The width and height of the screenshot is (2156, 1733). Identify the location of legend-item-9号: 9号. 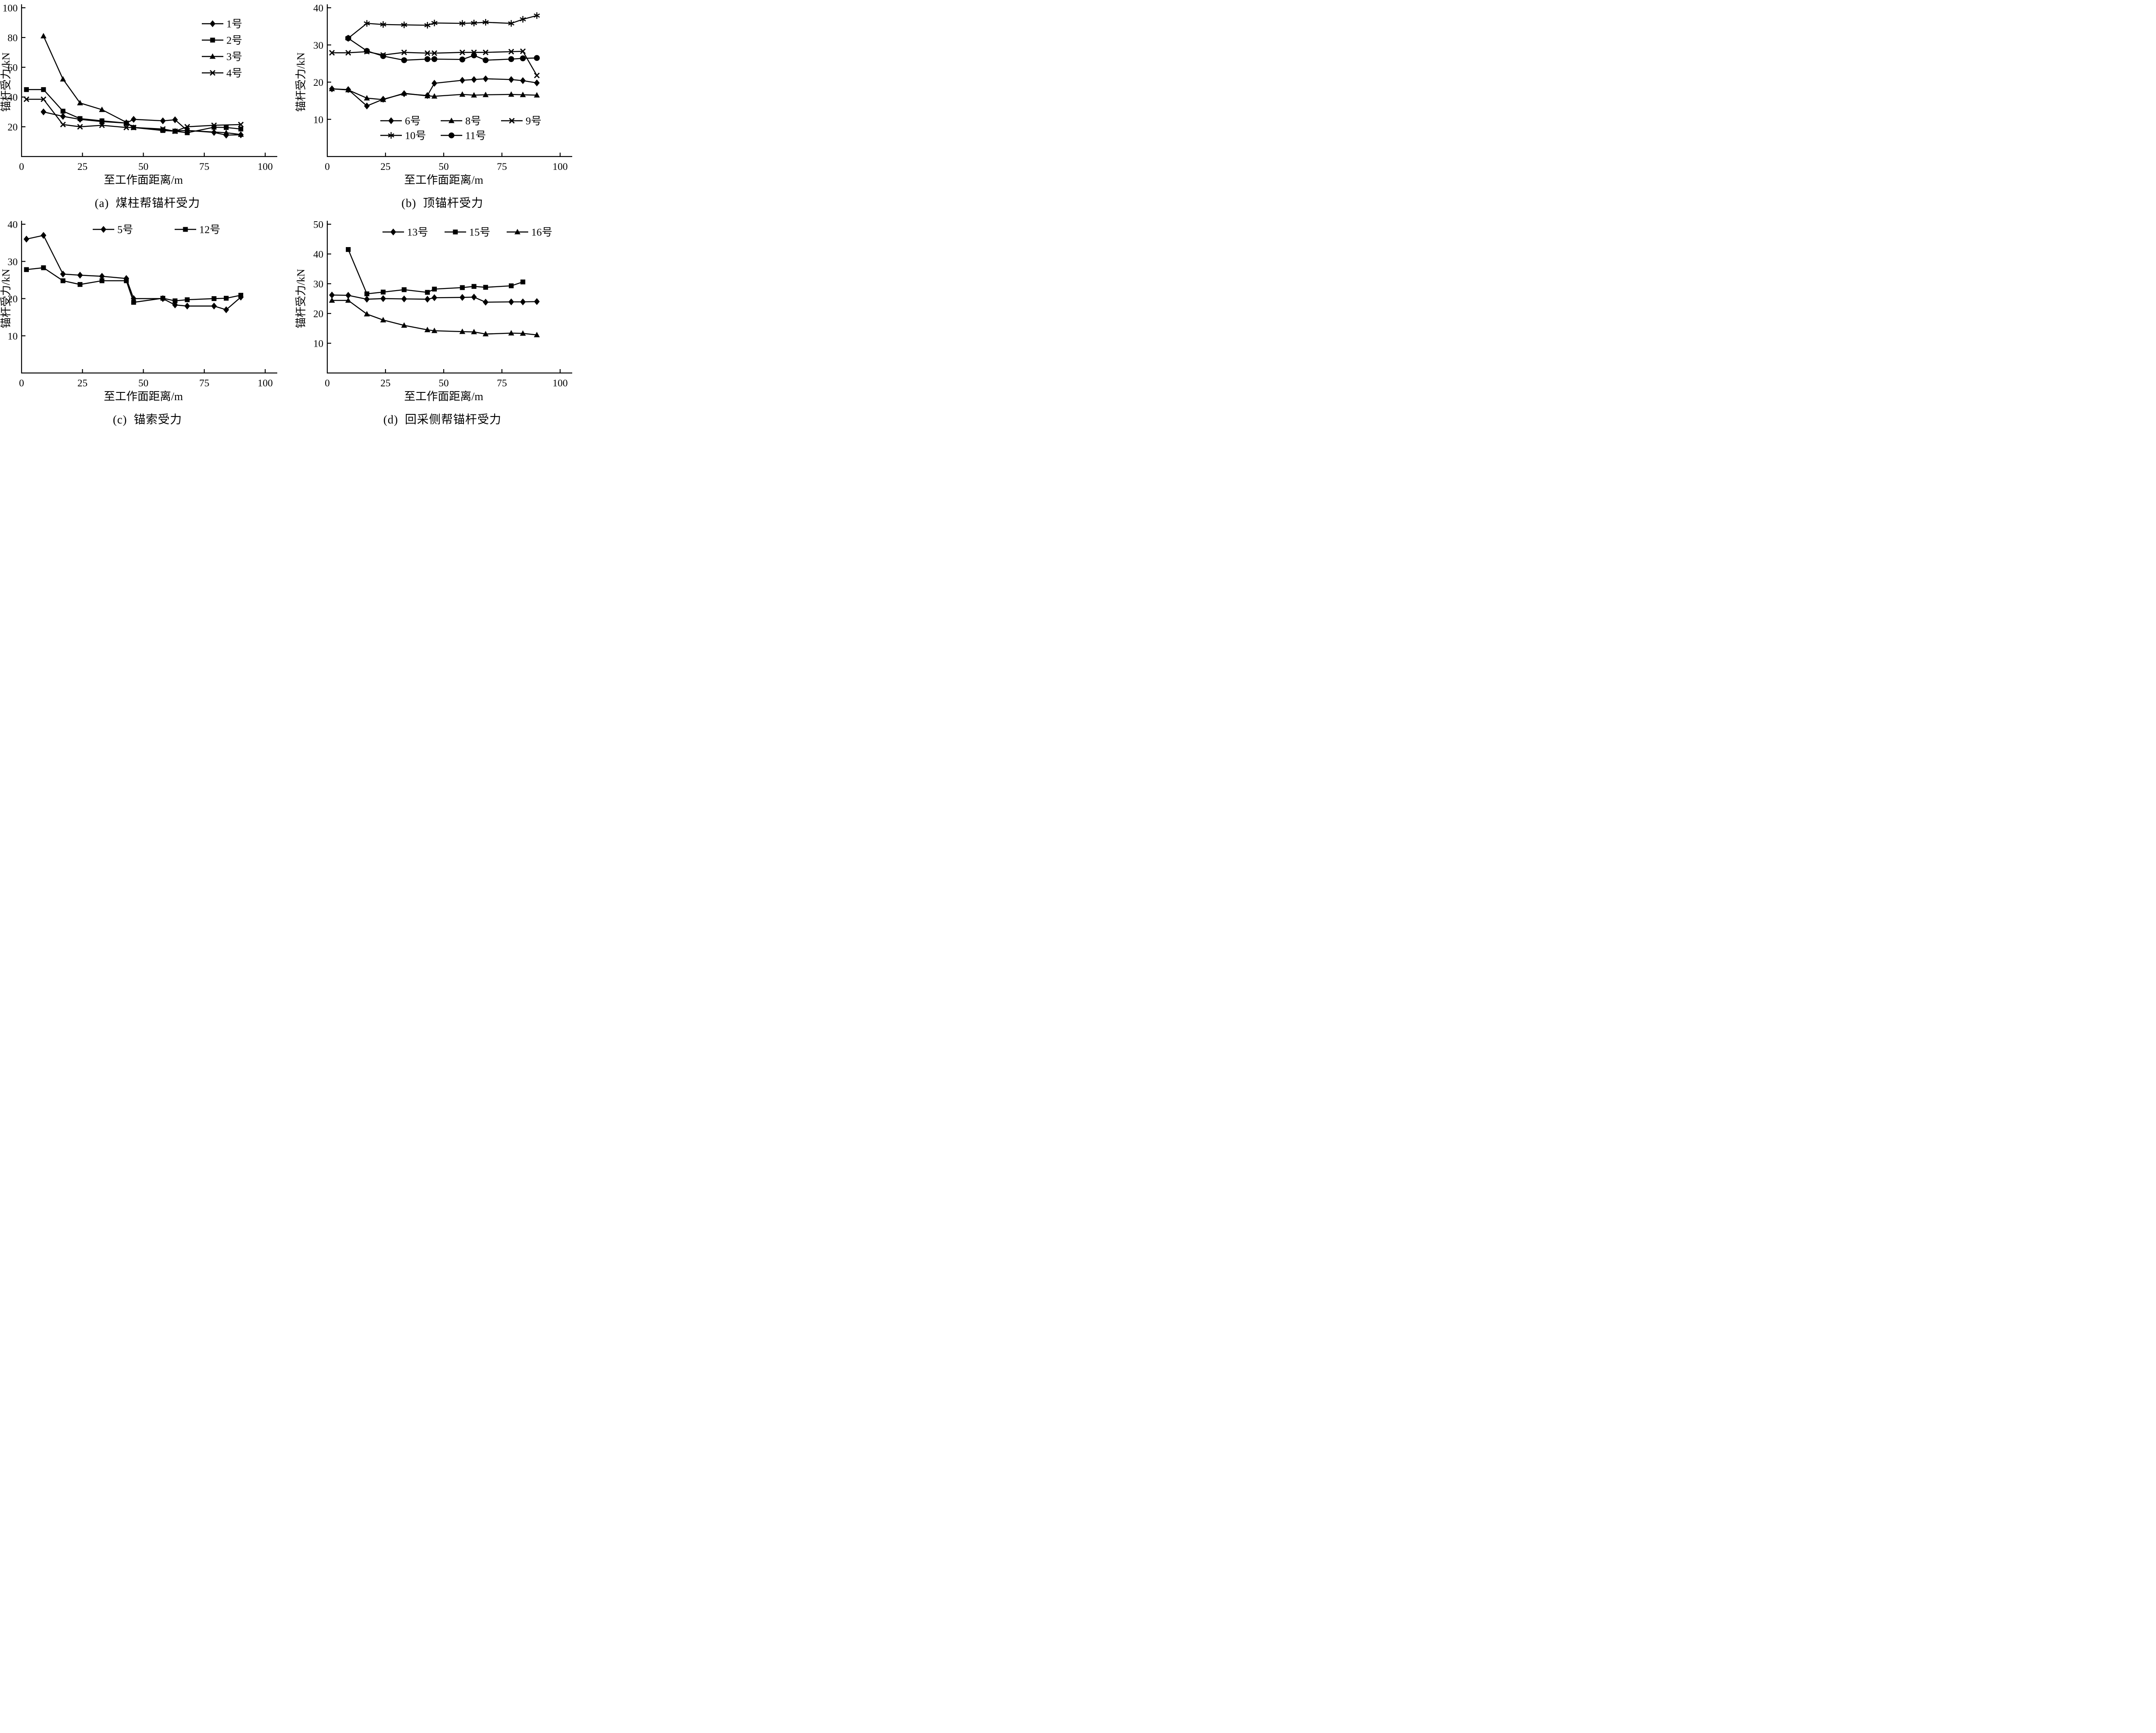
(521, 121).